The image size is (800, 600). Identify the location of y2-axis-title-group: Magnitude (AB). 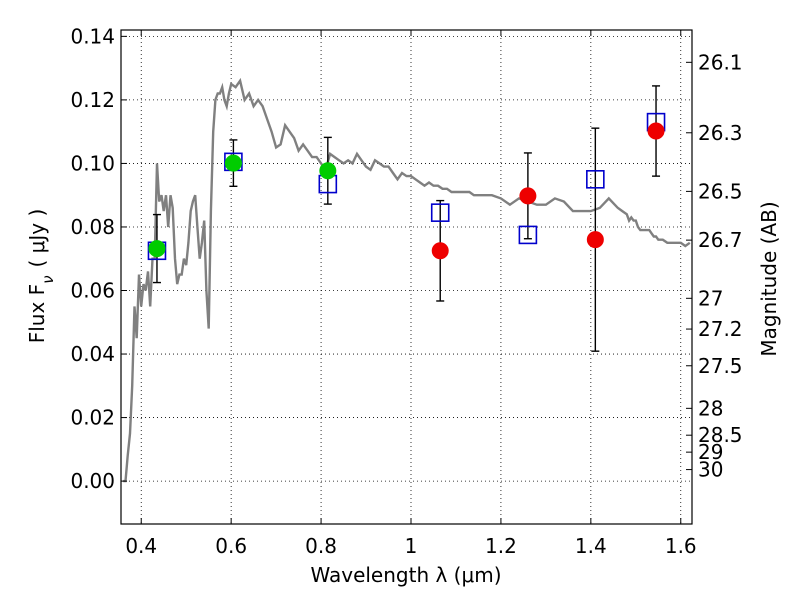
(769, 278).